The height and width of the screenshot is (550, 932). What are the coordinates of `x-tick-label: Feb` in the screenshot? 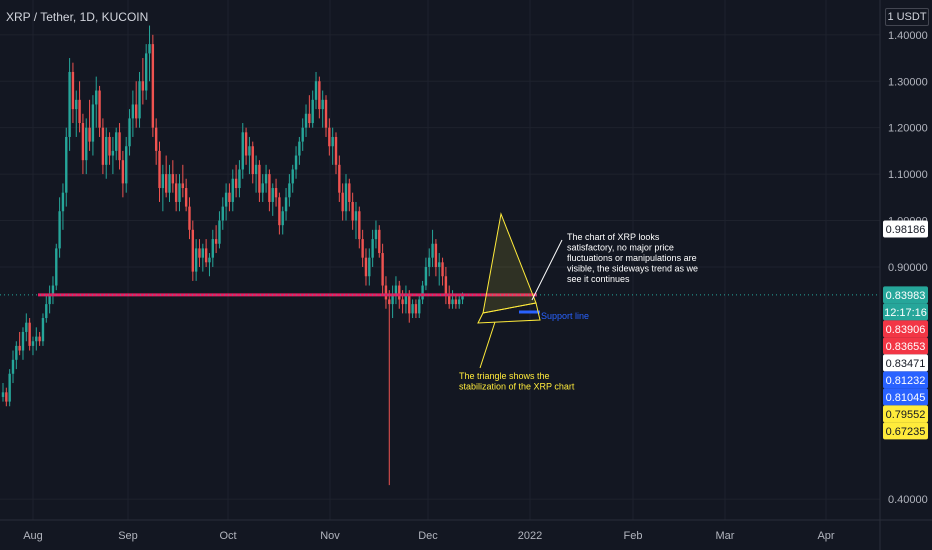 It's located at (633, 536).